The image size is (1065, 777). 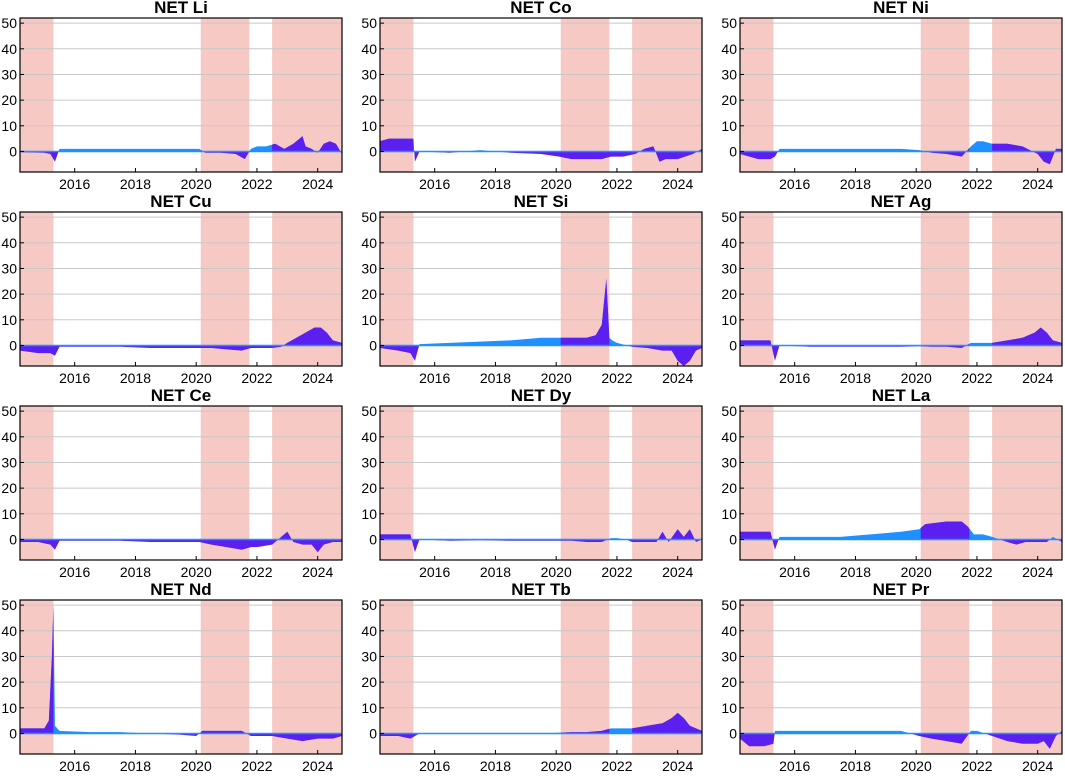 What do you see at coordinates (540, 290) in the screenshot?
I see `chart-panel: 0 10 20 30 40 50 2016 2018 2020 2022 2024 NET Si` at bounding box center [540, 290].